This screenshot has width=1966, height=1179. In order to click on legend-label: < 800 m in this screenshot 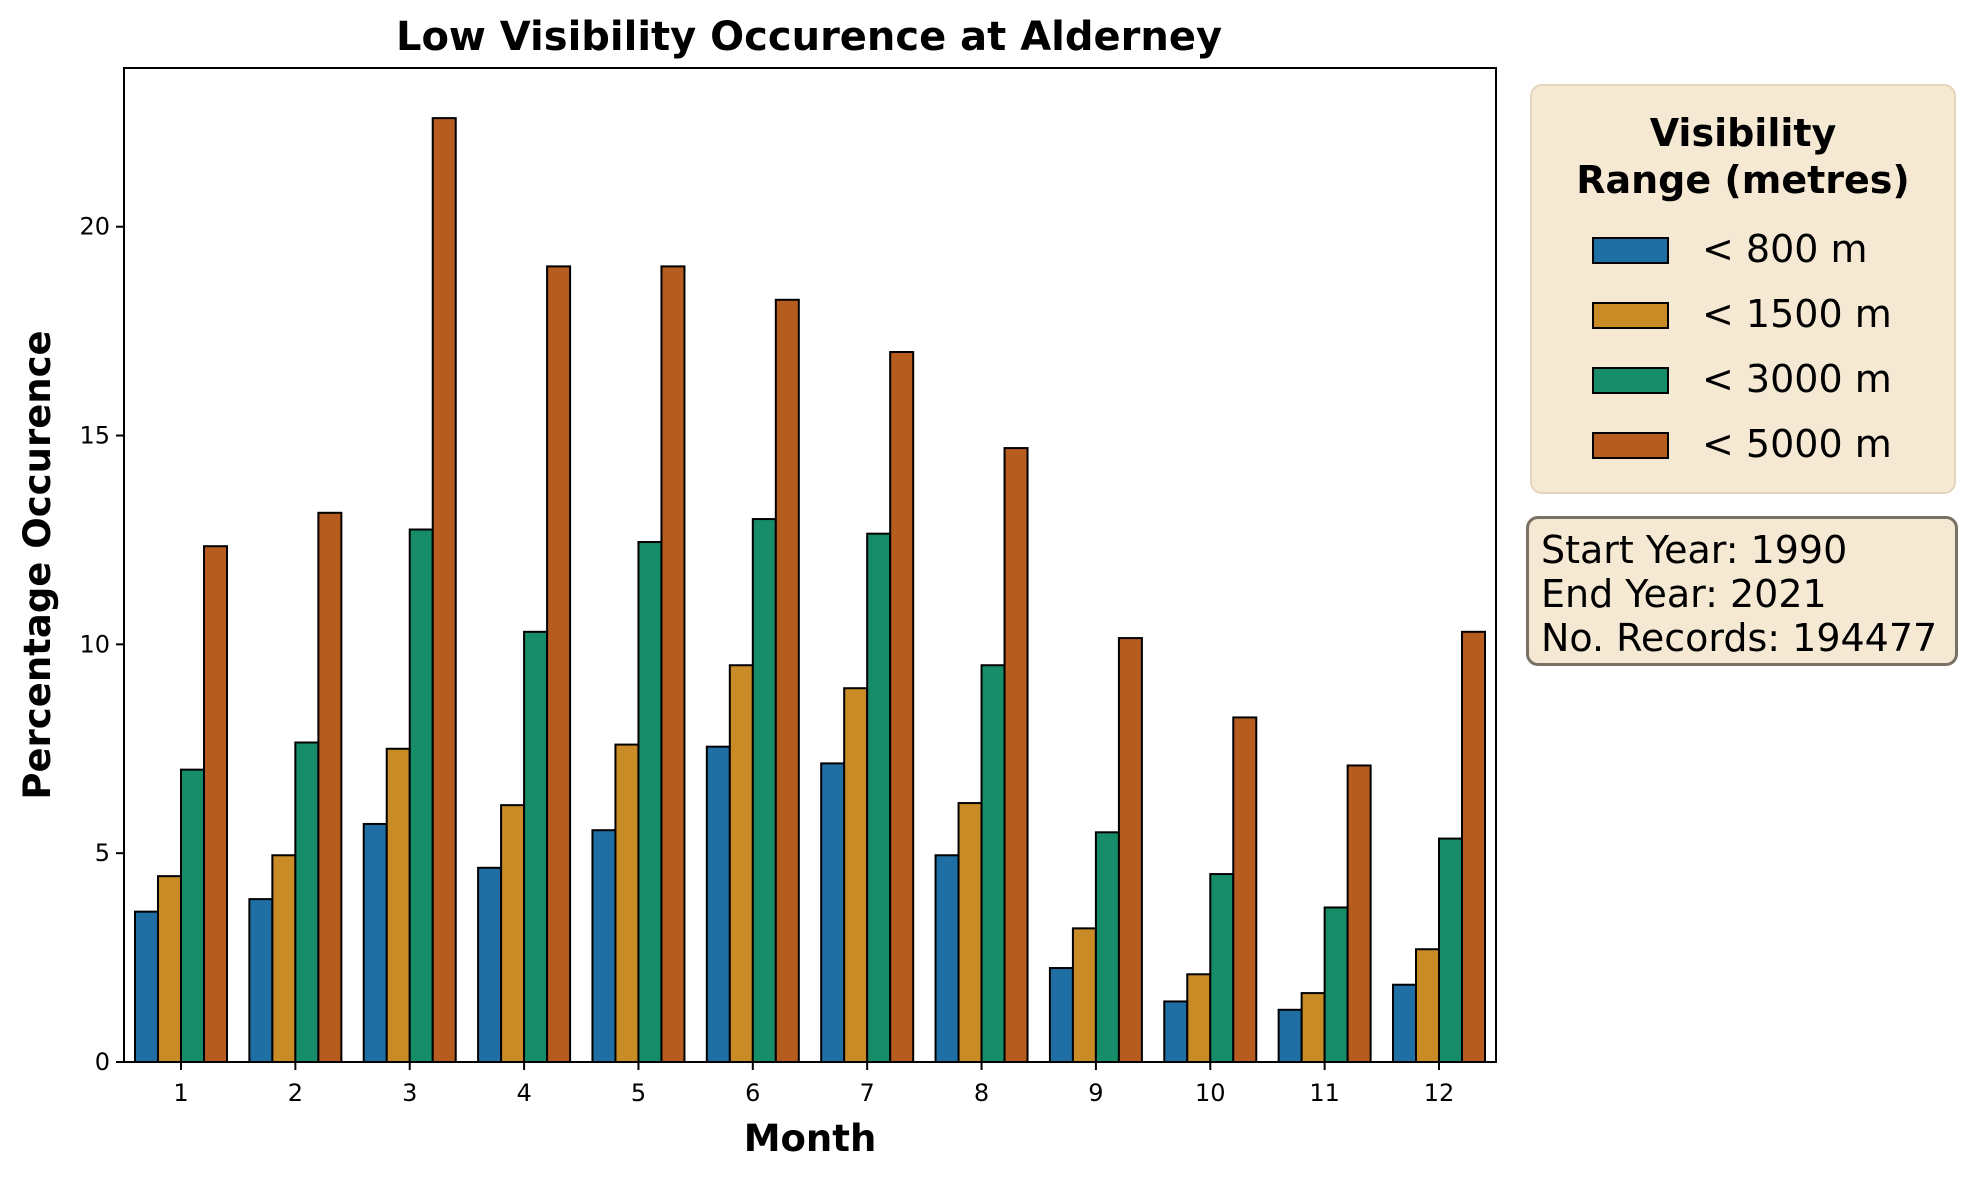, I will do `click(1785, 249)`.